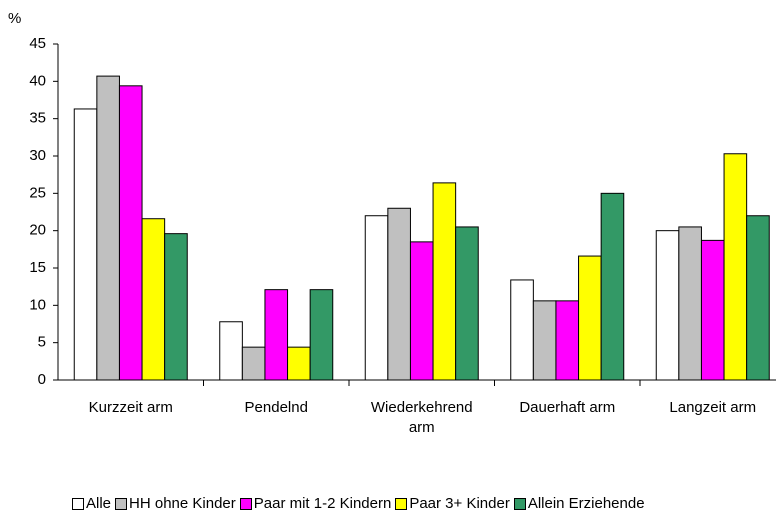 Image resolution: width=776 pixels, height=511 pixels. Describe the element at coordinates (37, 80) in the screenshot. I see `y-tick-label: 40` at that location.